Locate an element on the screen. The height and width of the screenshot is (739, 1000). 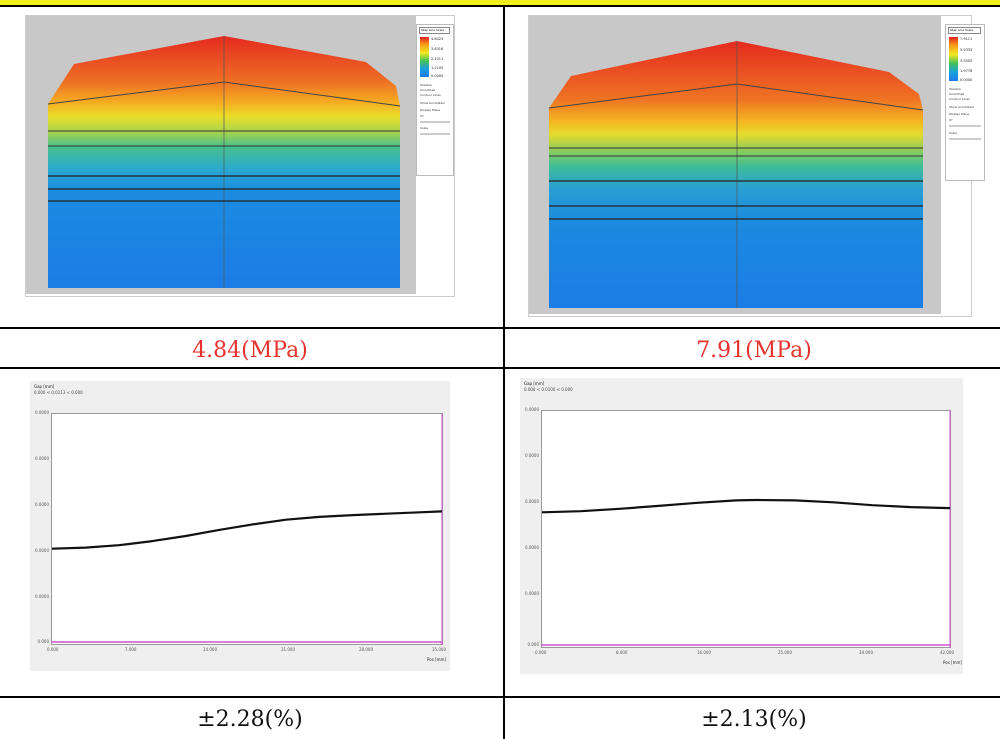
tolerance-caption: ±2.28(%) is located at coordinates (250, 719).